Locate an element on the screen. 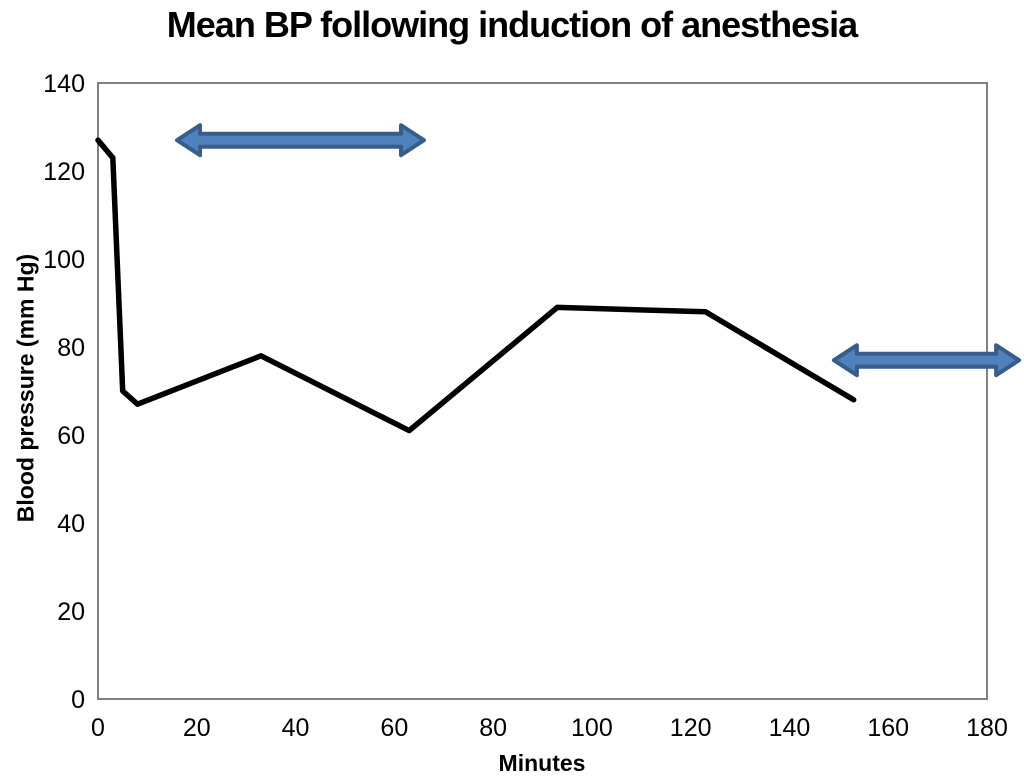  x-tick-label: 100 is located at coordinates (592, 728).